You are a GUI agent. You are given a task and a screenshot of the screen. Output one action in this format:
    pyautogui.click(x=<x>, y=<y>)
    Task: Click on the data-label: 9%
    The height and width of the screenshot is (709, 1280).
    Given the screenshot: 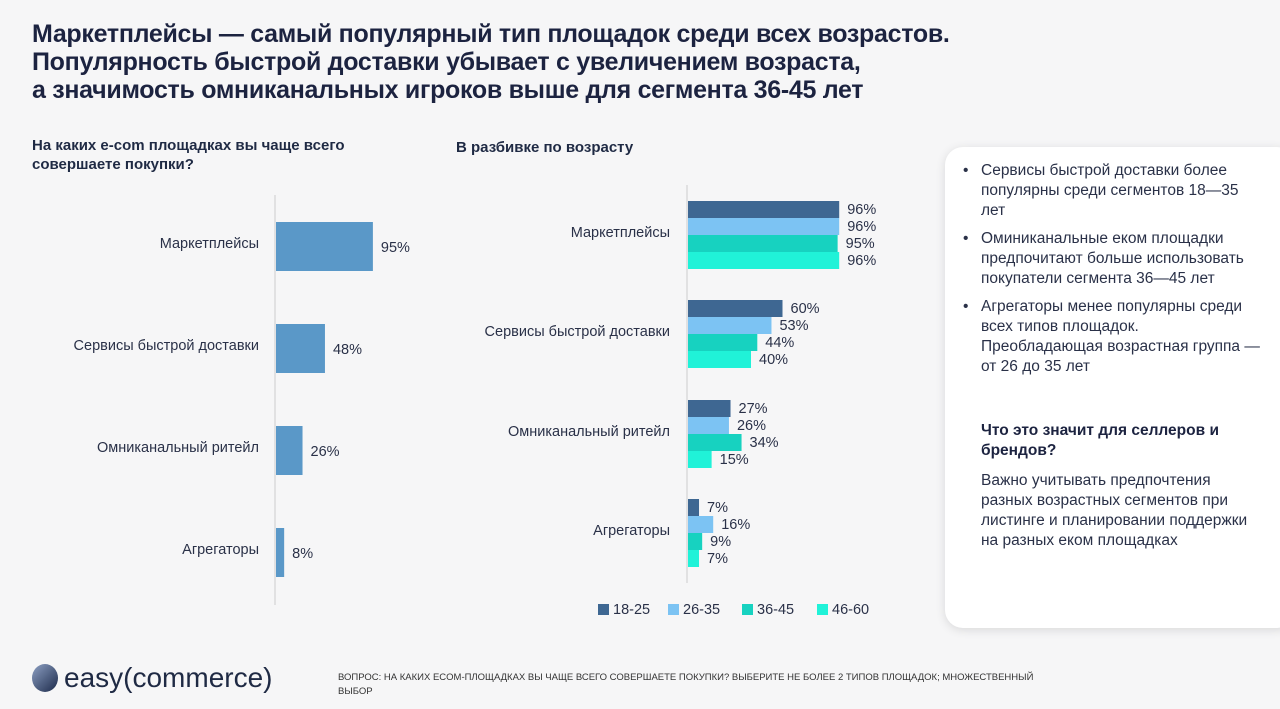 What is the action you would take?
    pyautogui.click(x=720, y=542)
    